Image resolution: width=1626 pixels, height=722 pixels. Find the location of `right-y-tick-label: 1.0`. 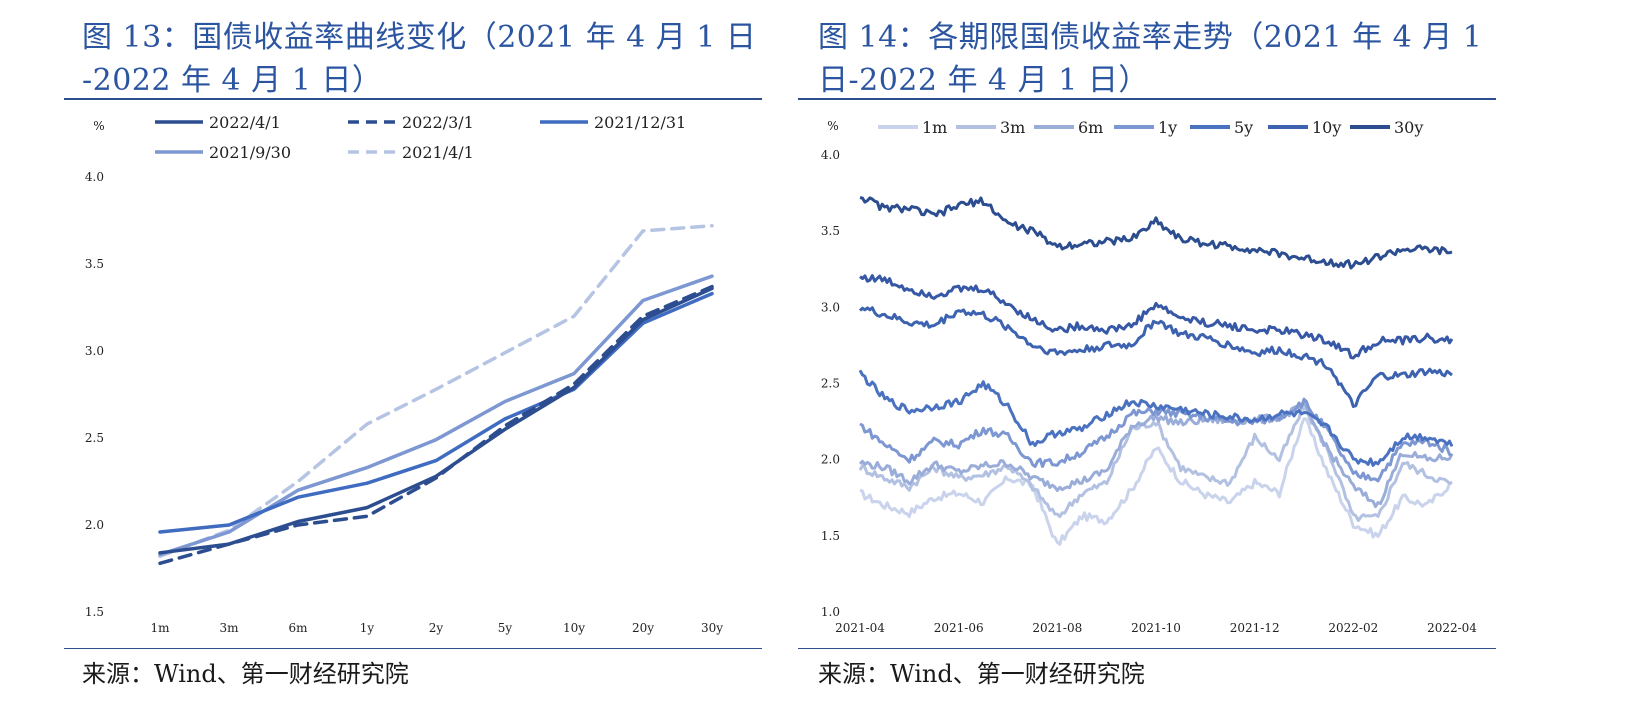

right-y-tick-label: 1.0 is located at coordinates (830, 612).